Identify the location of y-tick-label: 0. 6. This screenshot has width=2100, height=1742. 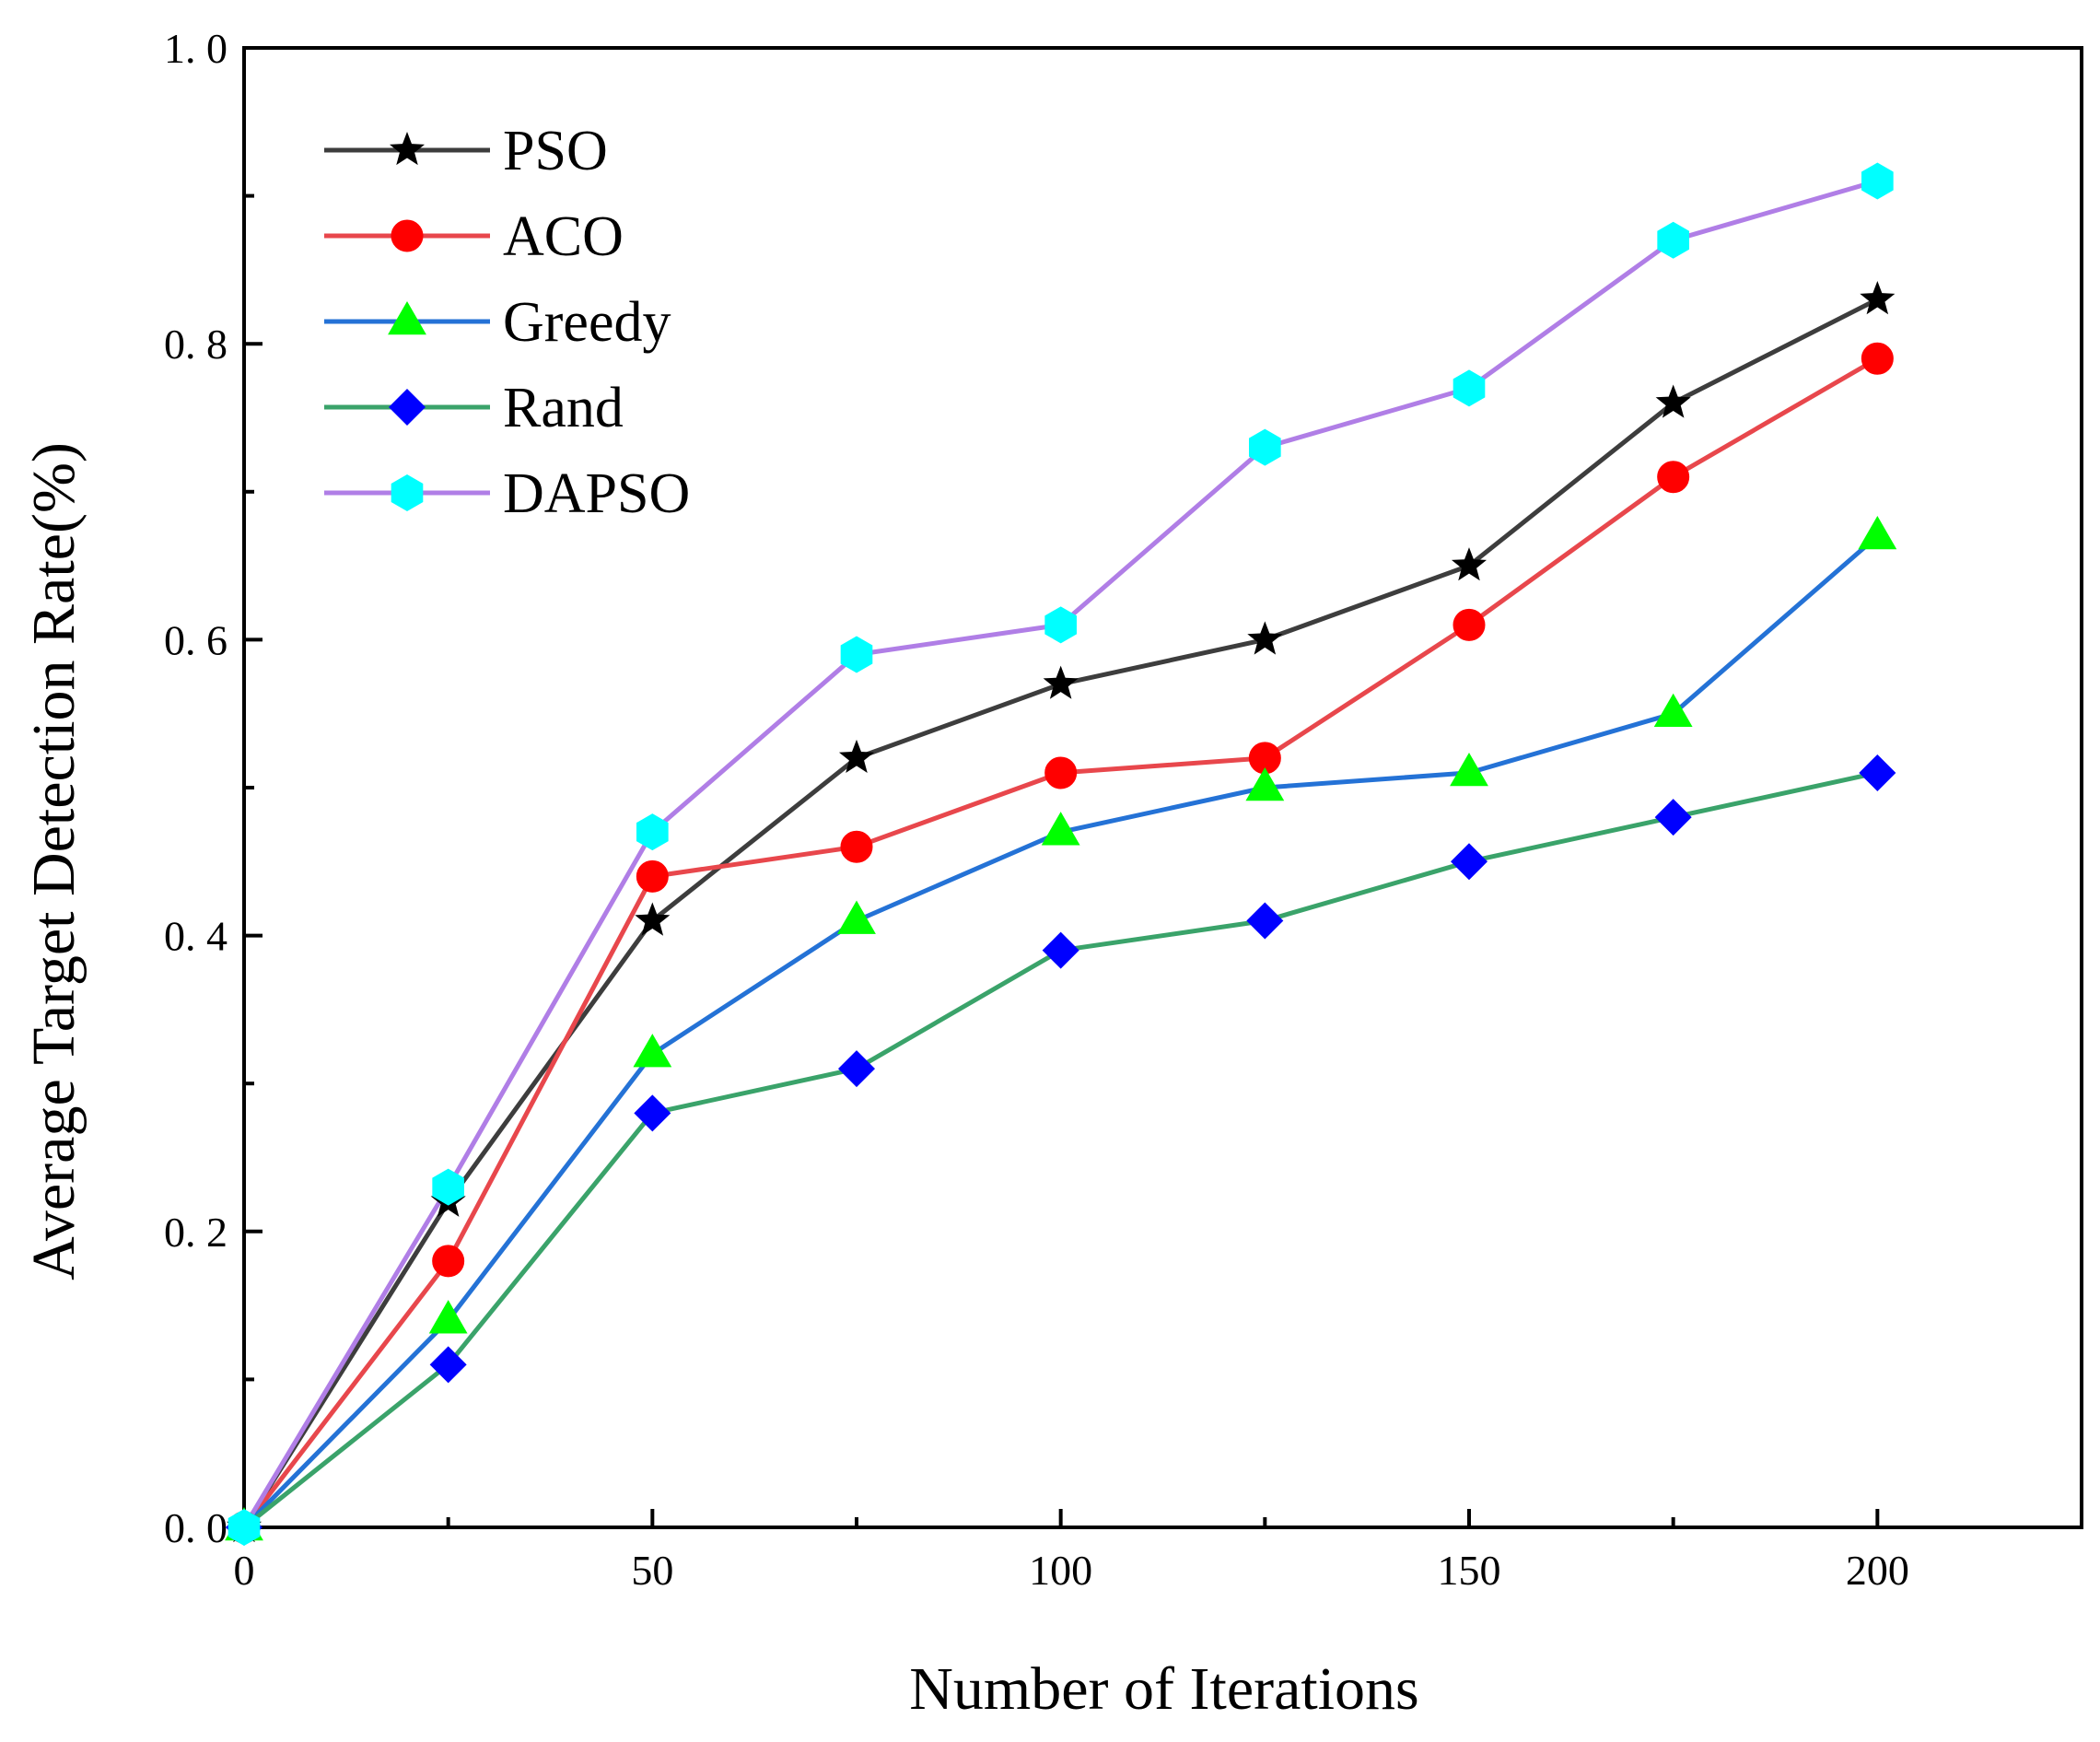
(196, 639).